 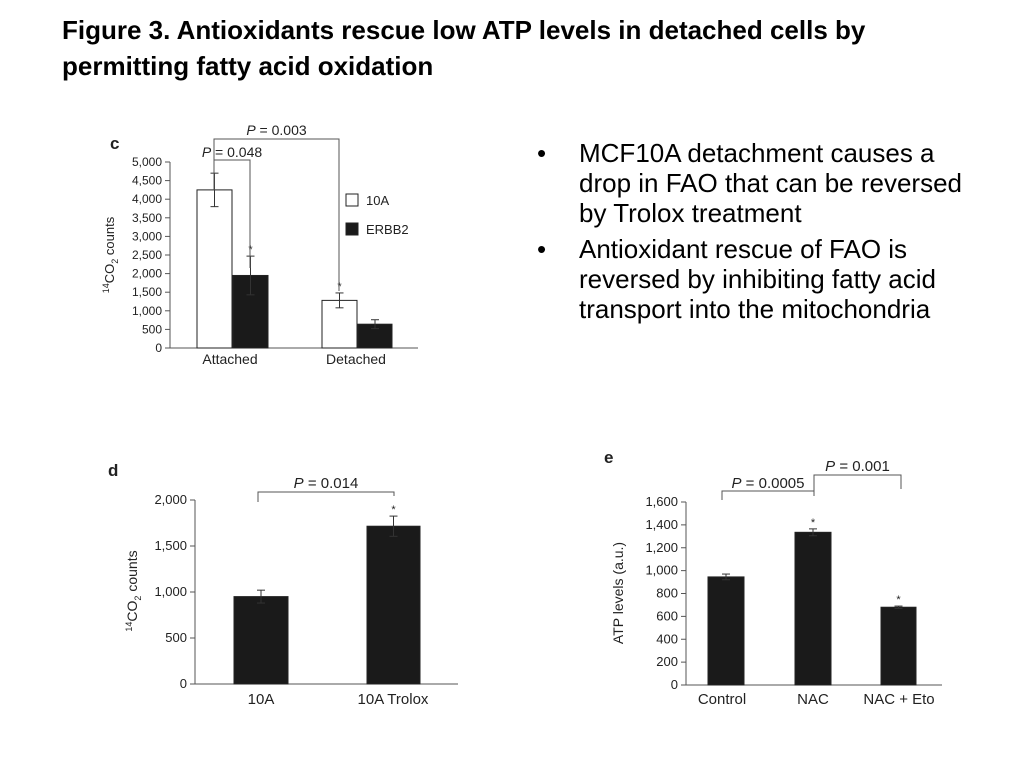 I want to click on y-tick-label: 400, so click(x=667, y=638).